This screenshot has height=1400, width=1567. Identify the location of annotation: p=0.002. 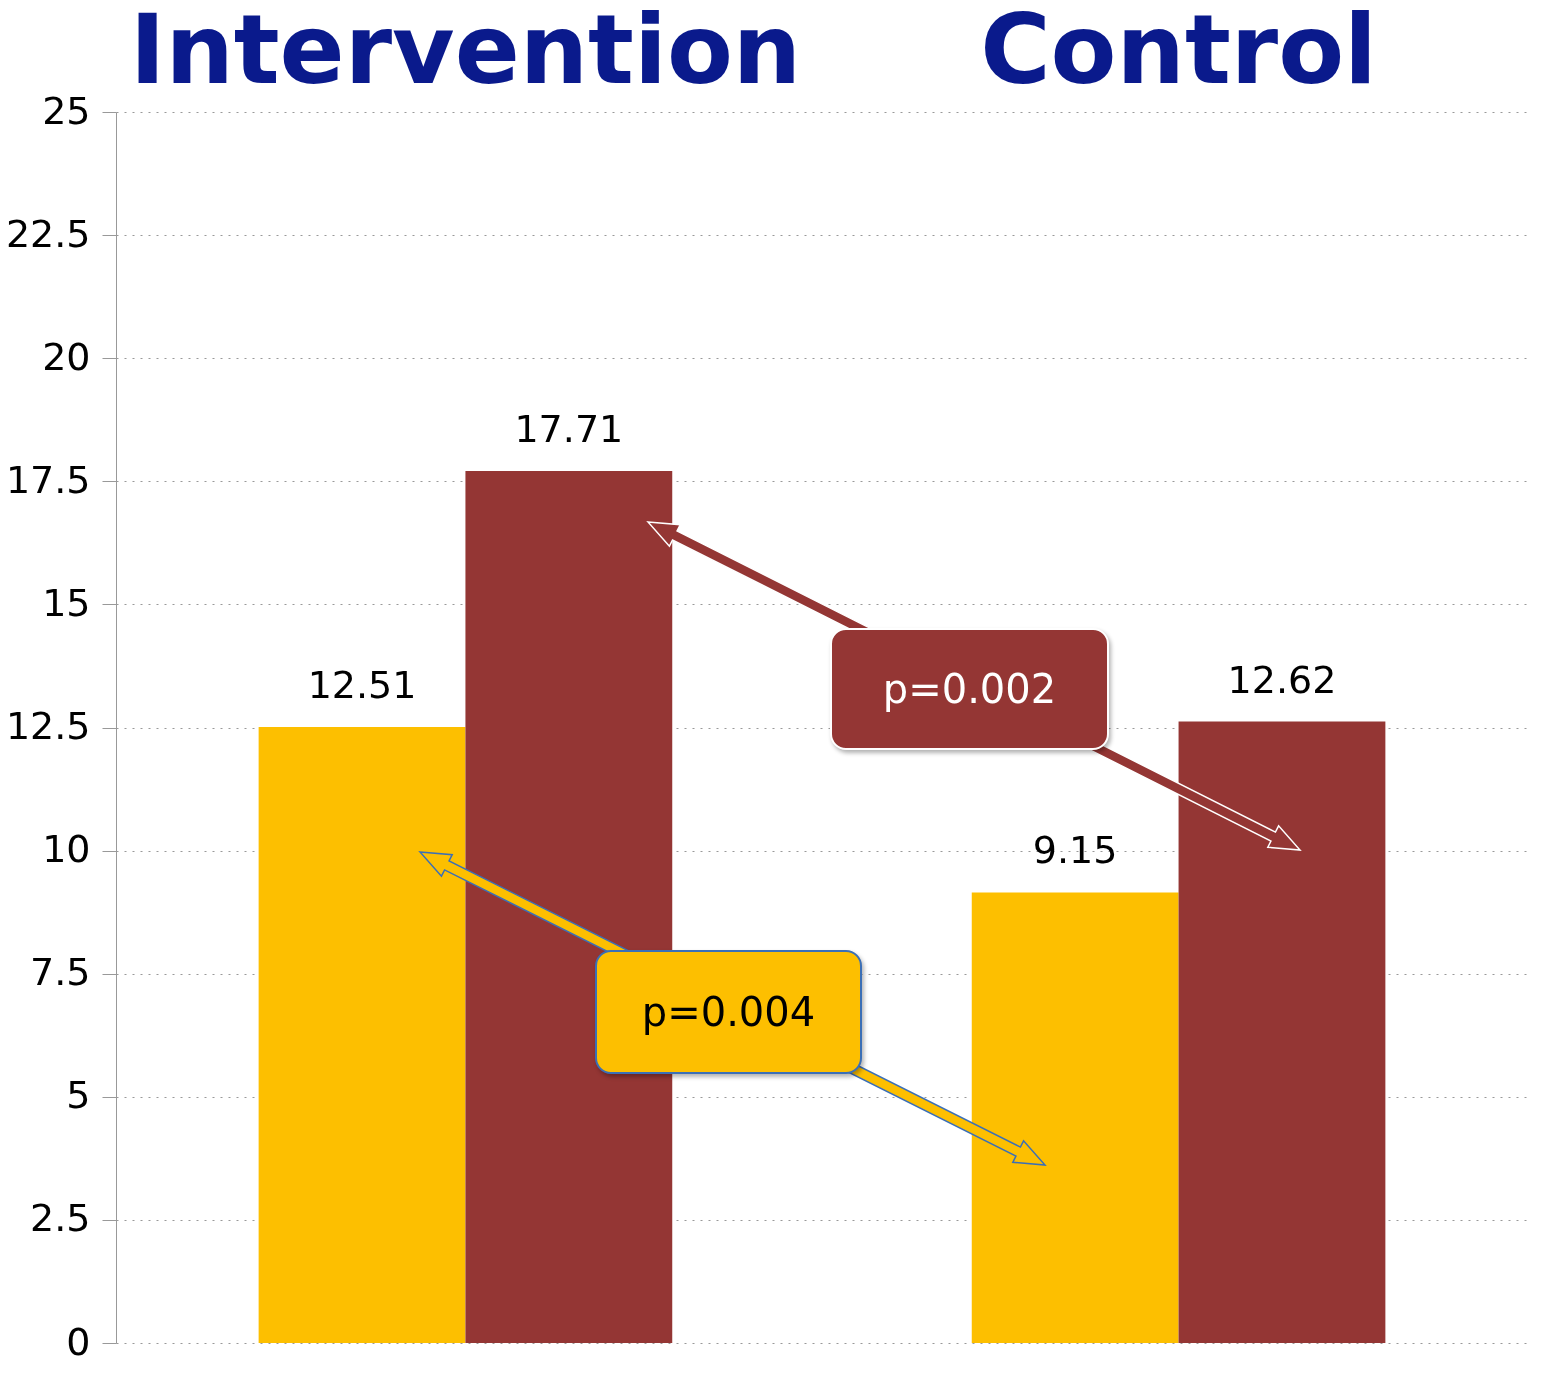
(969, 689).